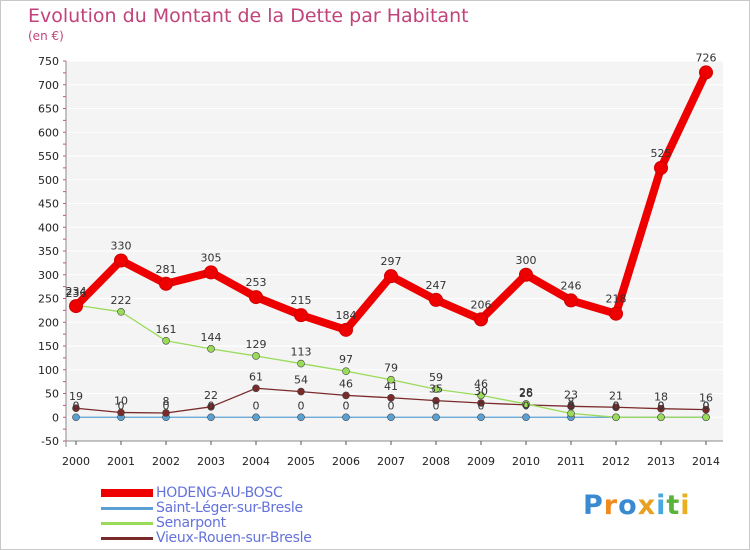  I want to click on y-tick-label: 750, so click(48, 61).